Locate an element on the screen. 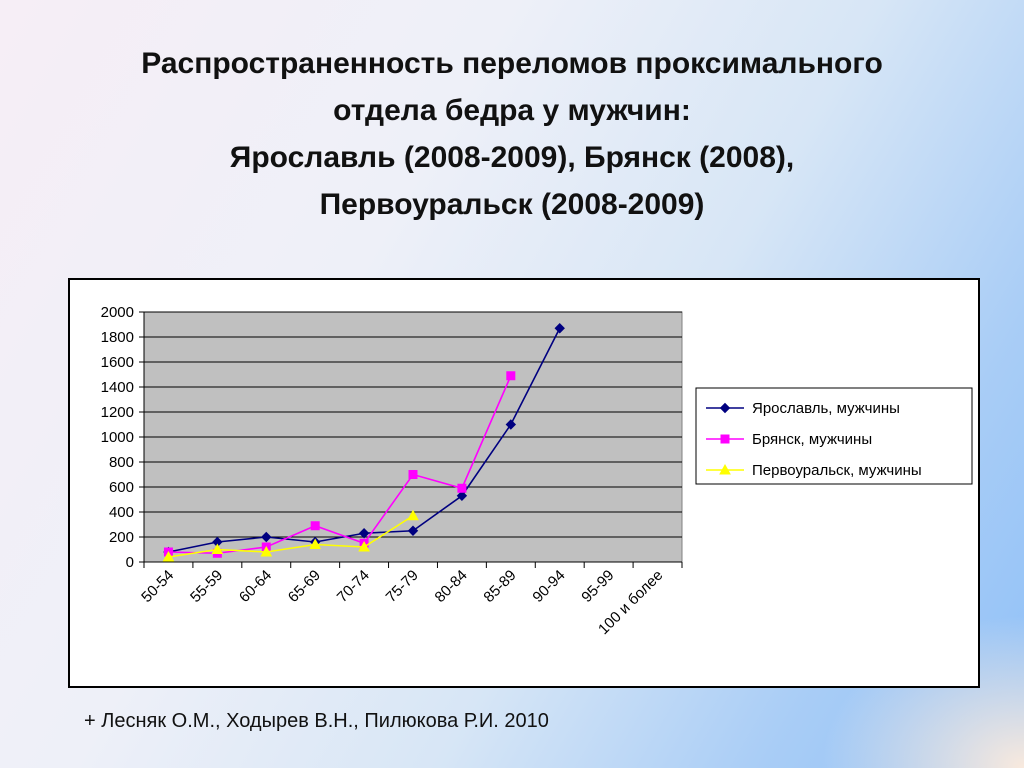 This screenshot has height=768, width=1024. y-tick-label: 1400 is located at coordinates (117, 387).